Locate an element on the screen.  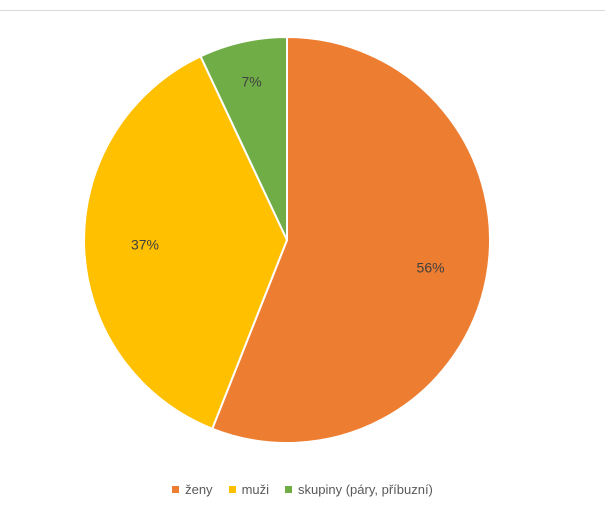
data-label-muzi: 37% is located at coordinates (145, 244).